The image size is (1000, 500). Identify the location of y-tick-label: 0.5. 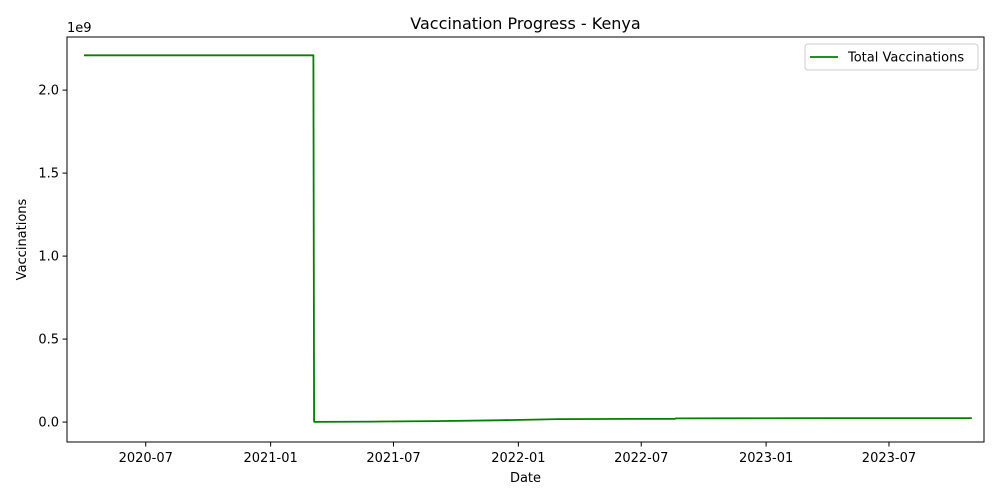
(48, 340).